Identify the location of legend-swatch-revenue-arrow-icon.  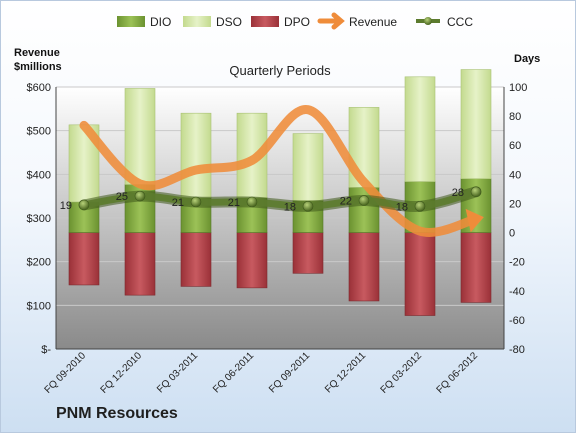
(331, 21).